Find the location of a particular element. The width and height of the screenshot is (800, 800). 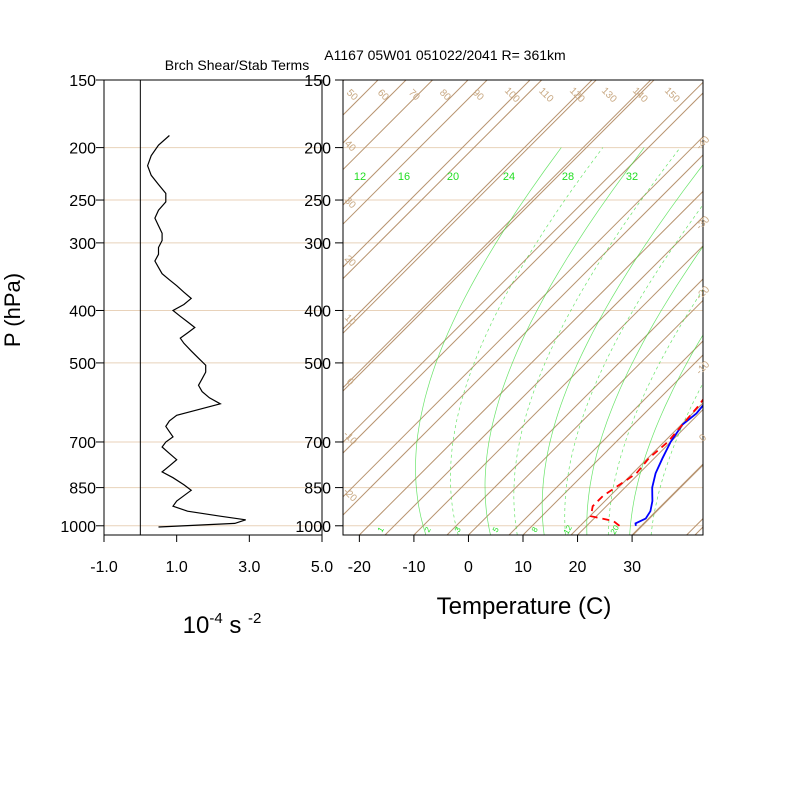

skew-y-tick-label: 150 is located at coordinates (317, 81).